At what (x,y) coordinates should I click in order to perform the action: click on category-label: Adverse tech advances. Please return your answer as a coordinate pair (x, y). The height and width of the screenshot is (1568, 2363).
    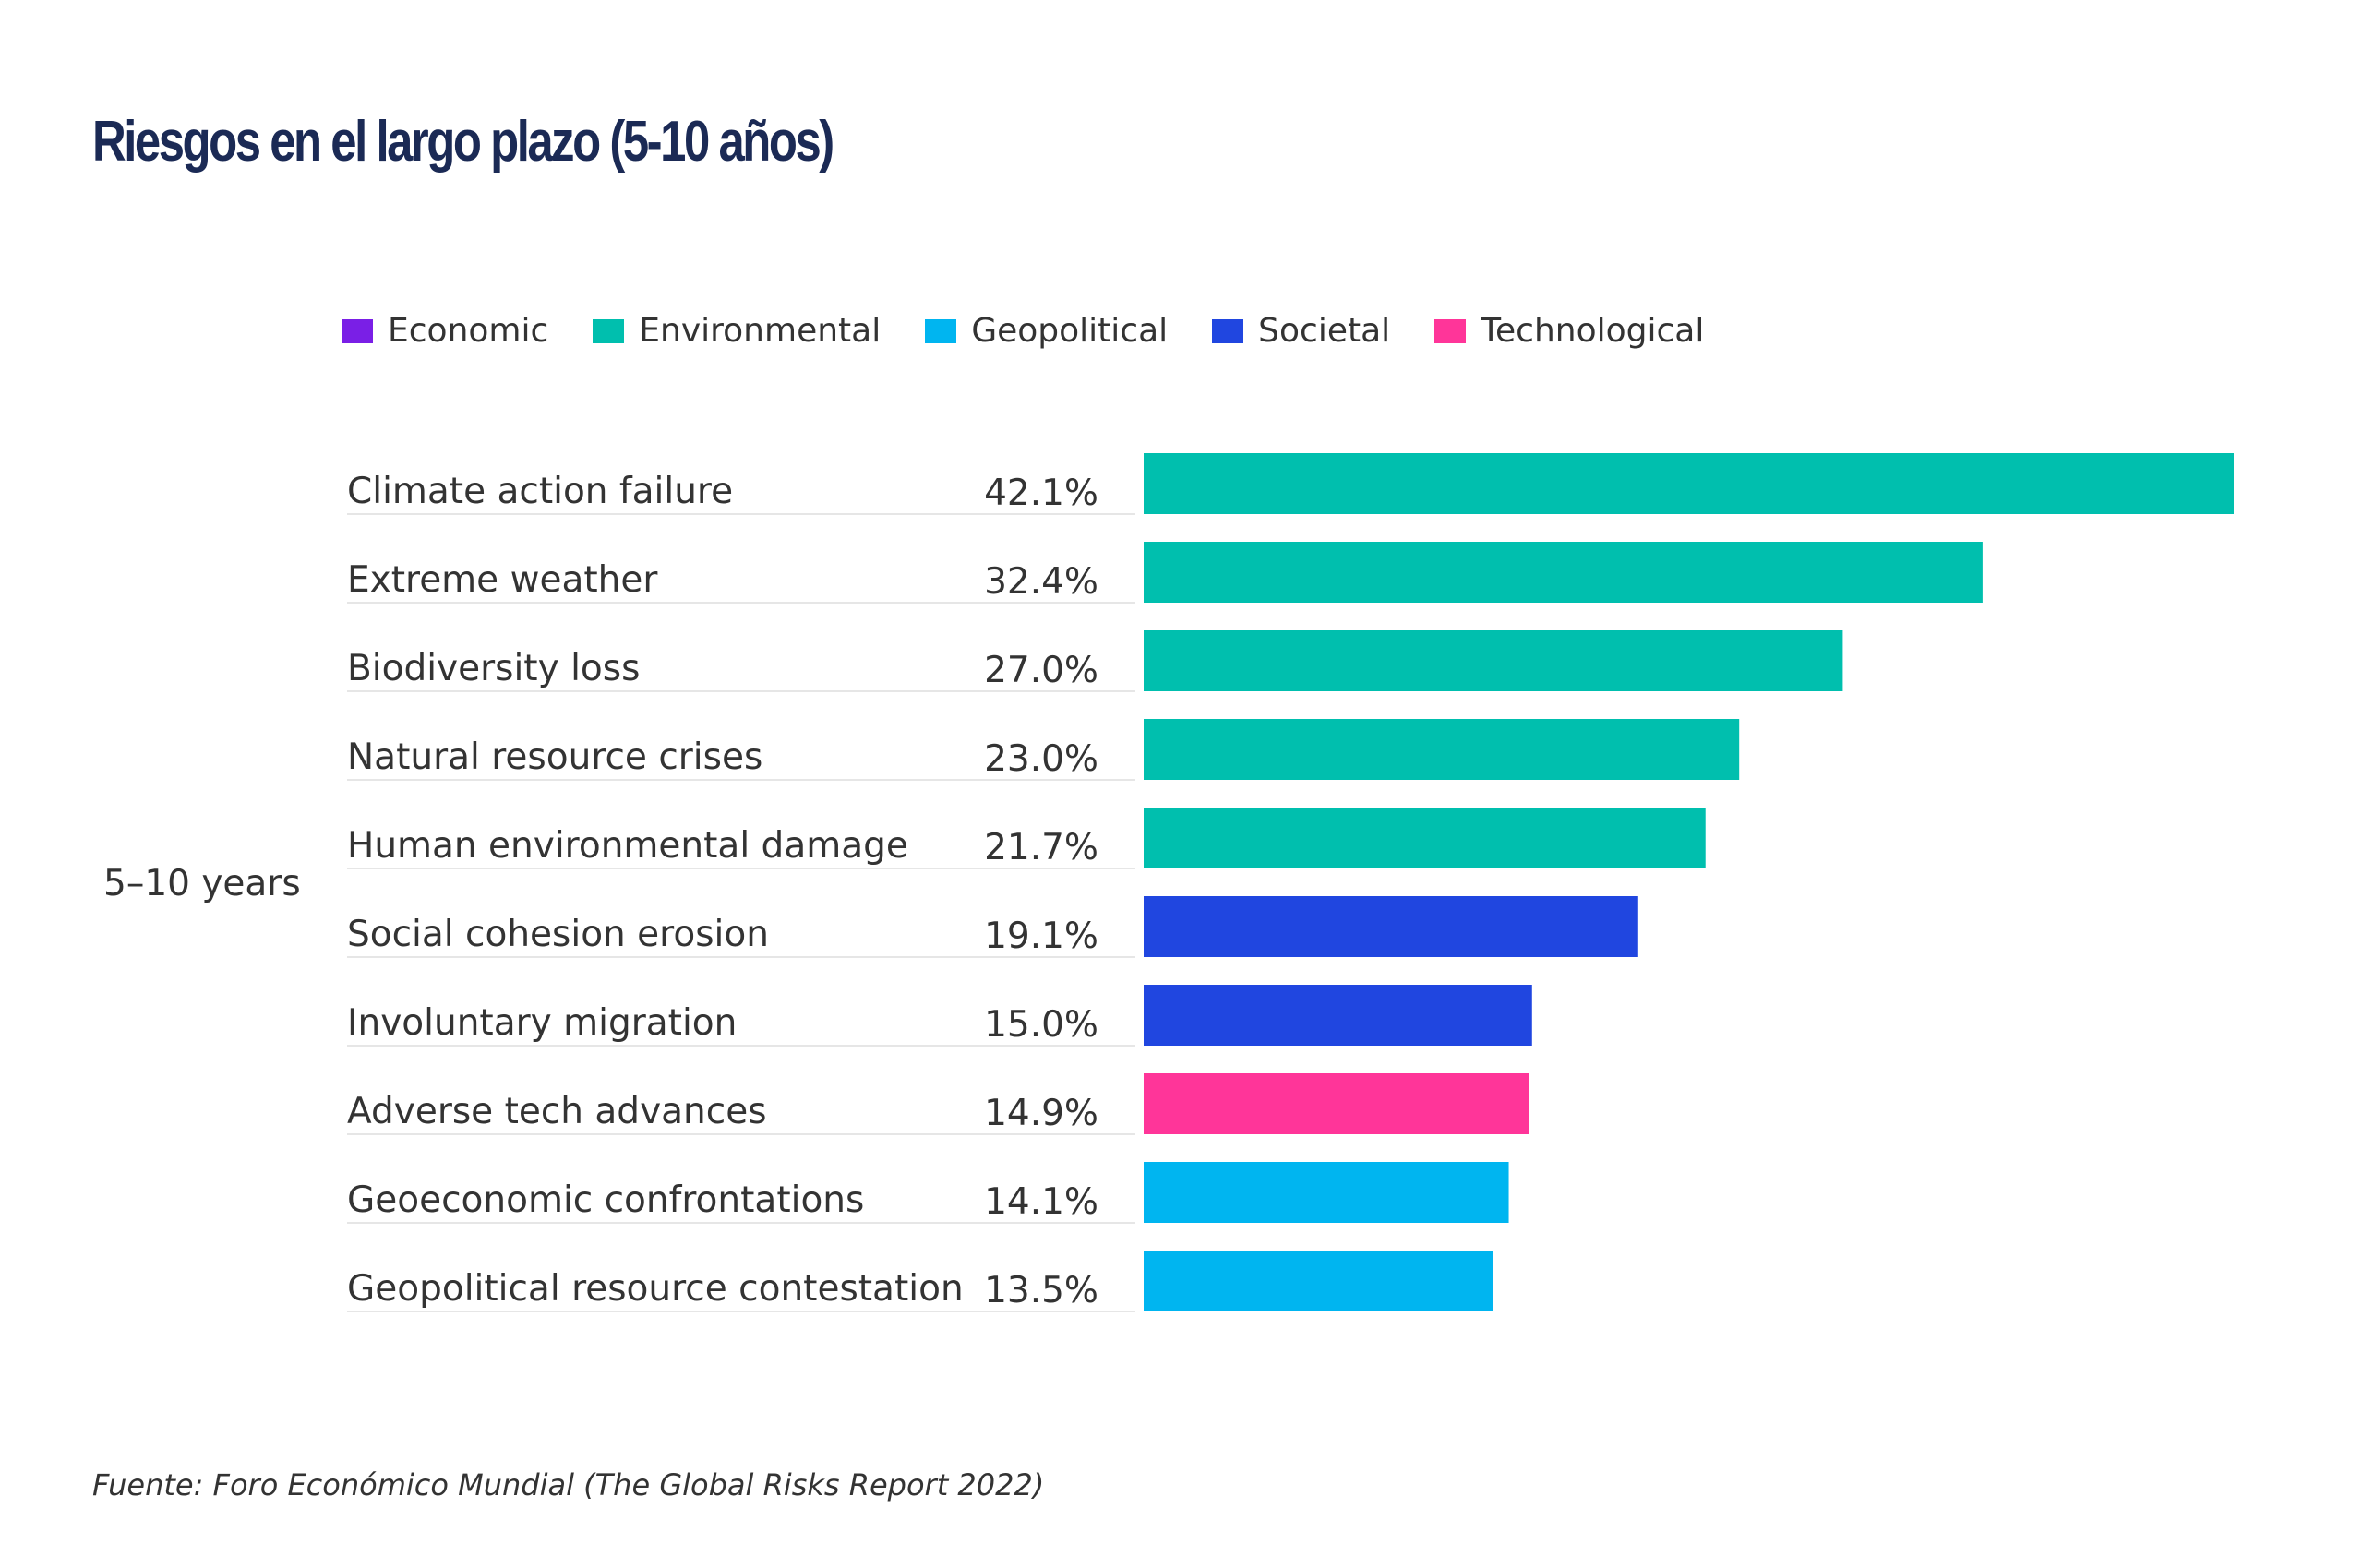
    Looking at the image, I should click on (557, 1112).